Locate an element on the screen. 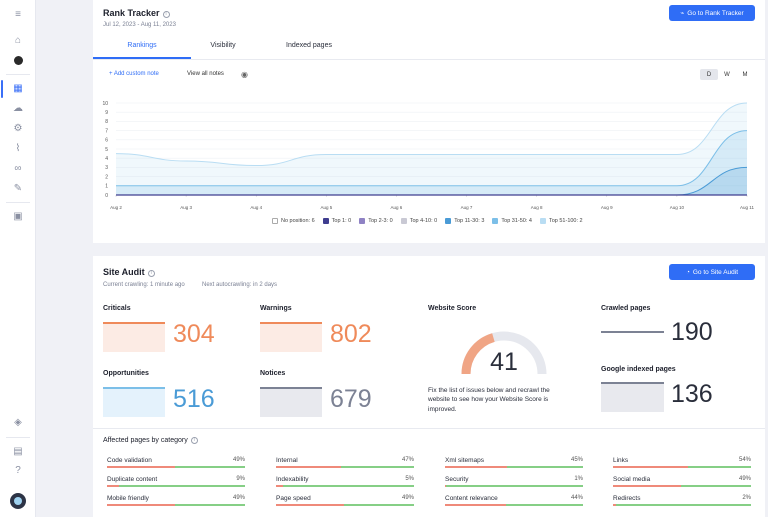 This screenshot has height=517, width=768. y-tick-label: 4 is located at coordinates (106, 159).